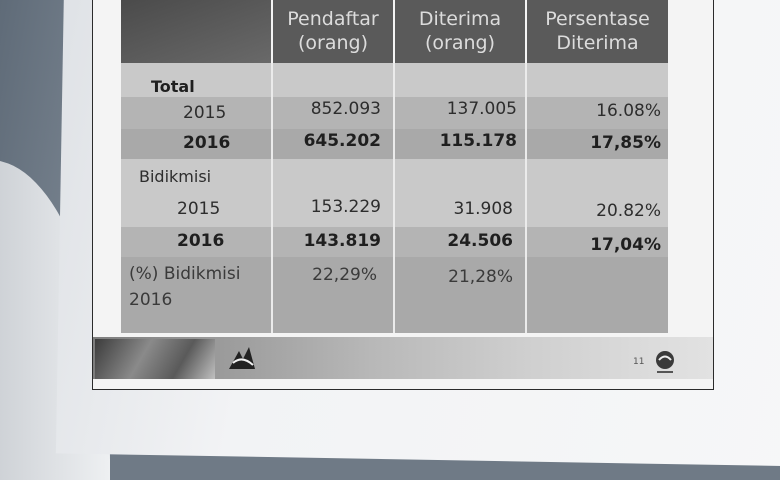  Describe the element at coordinates (625, 143) in the screenshot. I see `row-persentase: 17,85%` at that location.